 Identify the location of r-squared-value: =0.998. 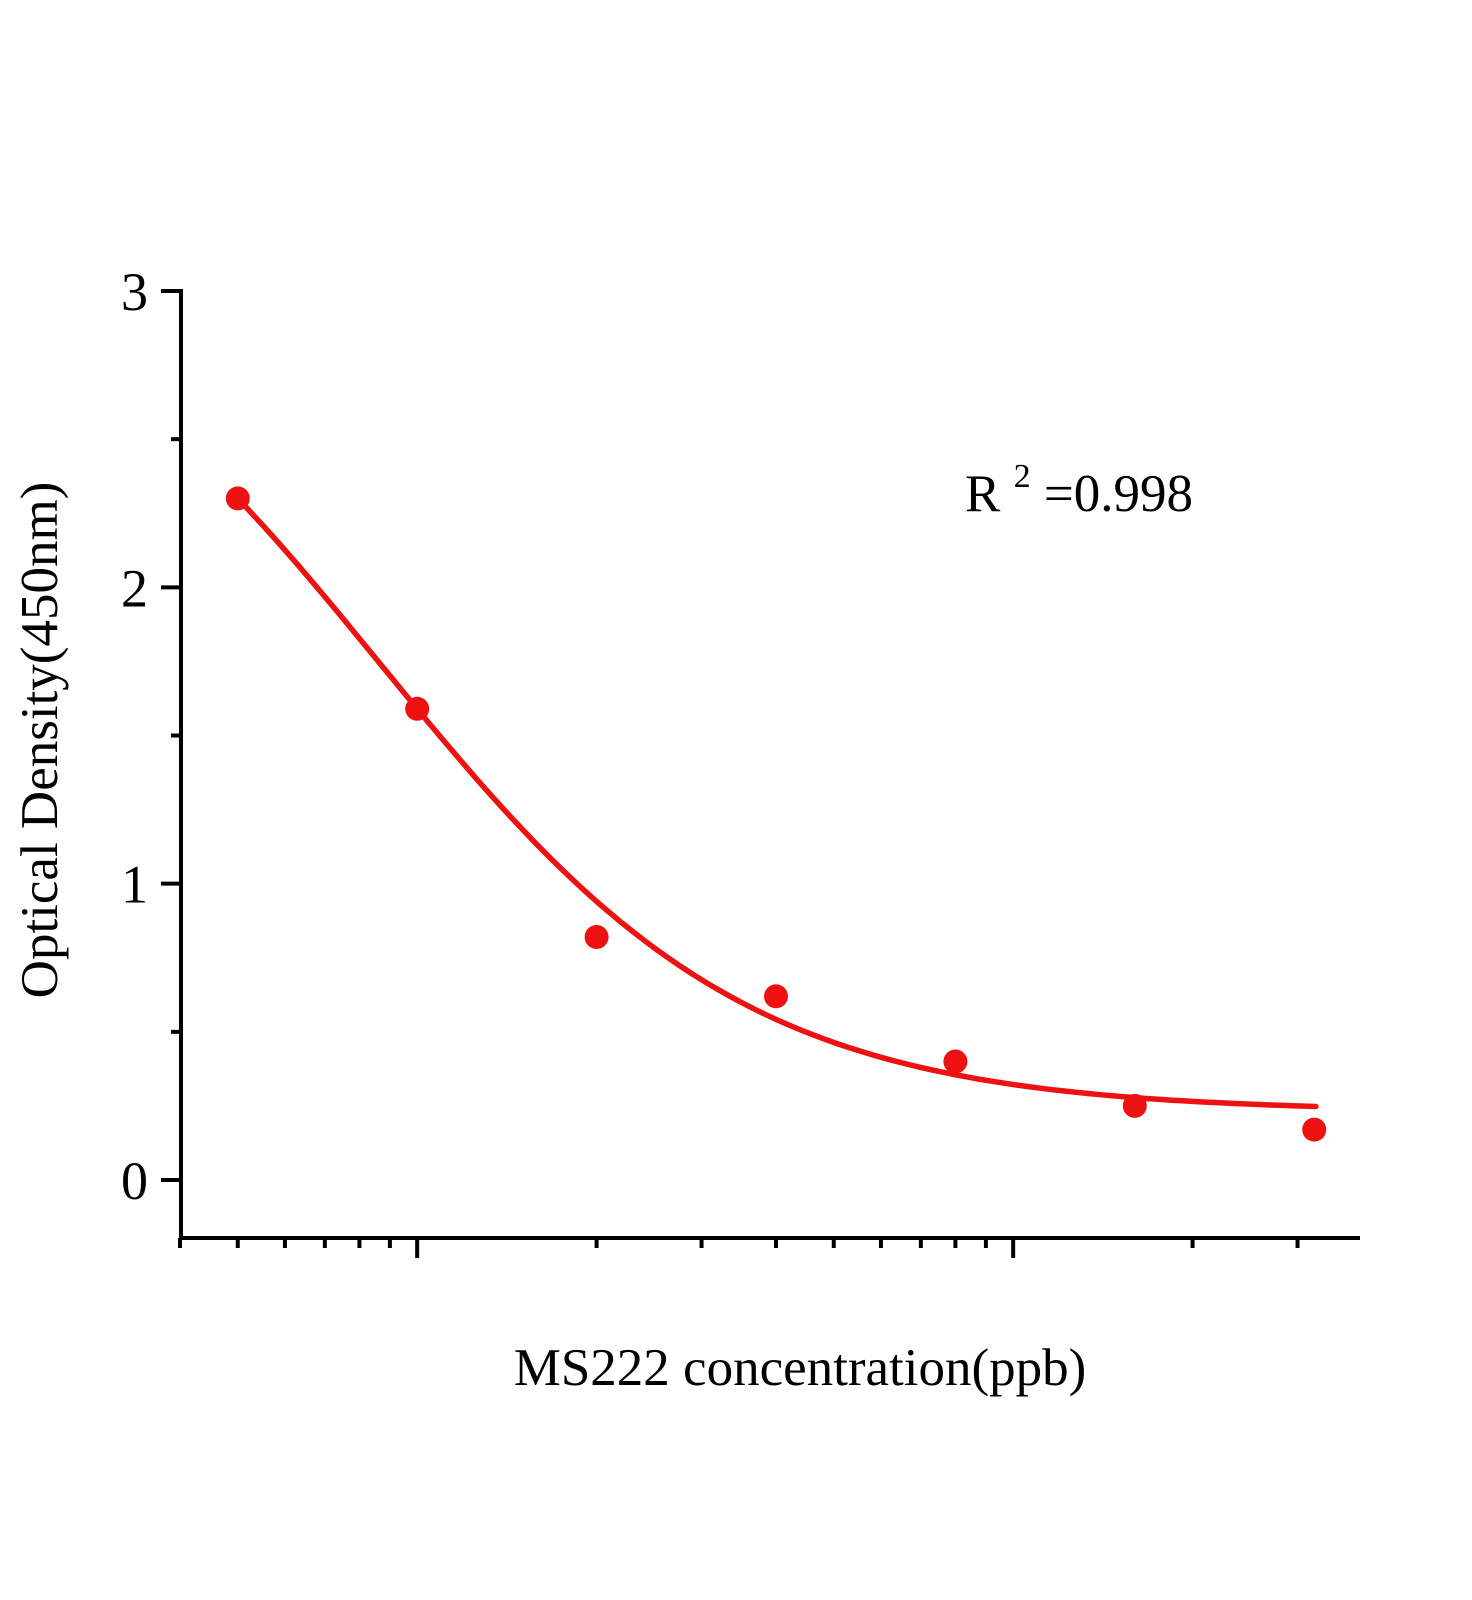
(1118, 494).